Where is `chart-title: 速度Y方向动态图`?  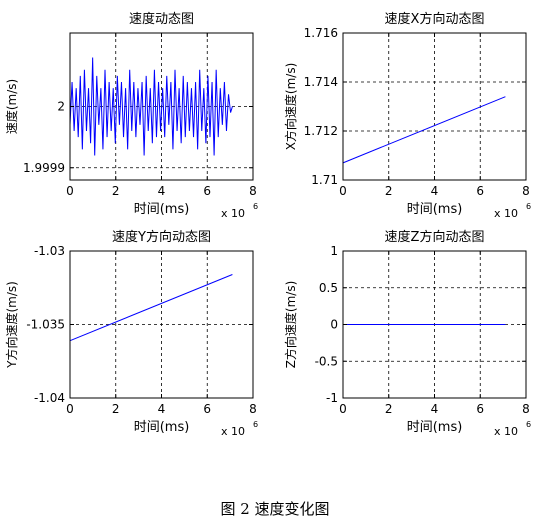
chart-title: 速度Y方向动态图 is located at coordinates (161, 237).